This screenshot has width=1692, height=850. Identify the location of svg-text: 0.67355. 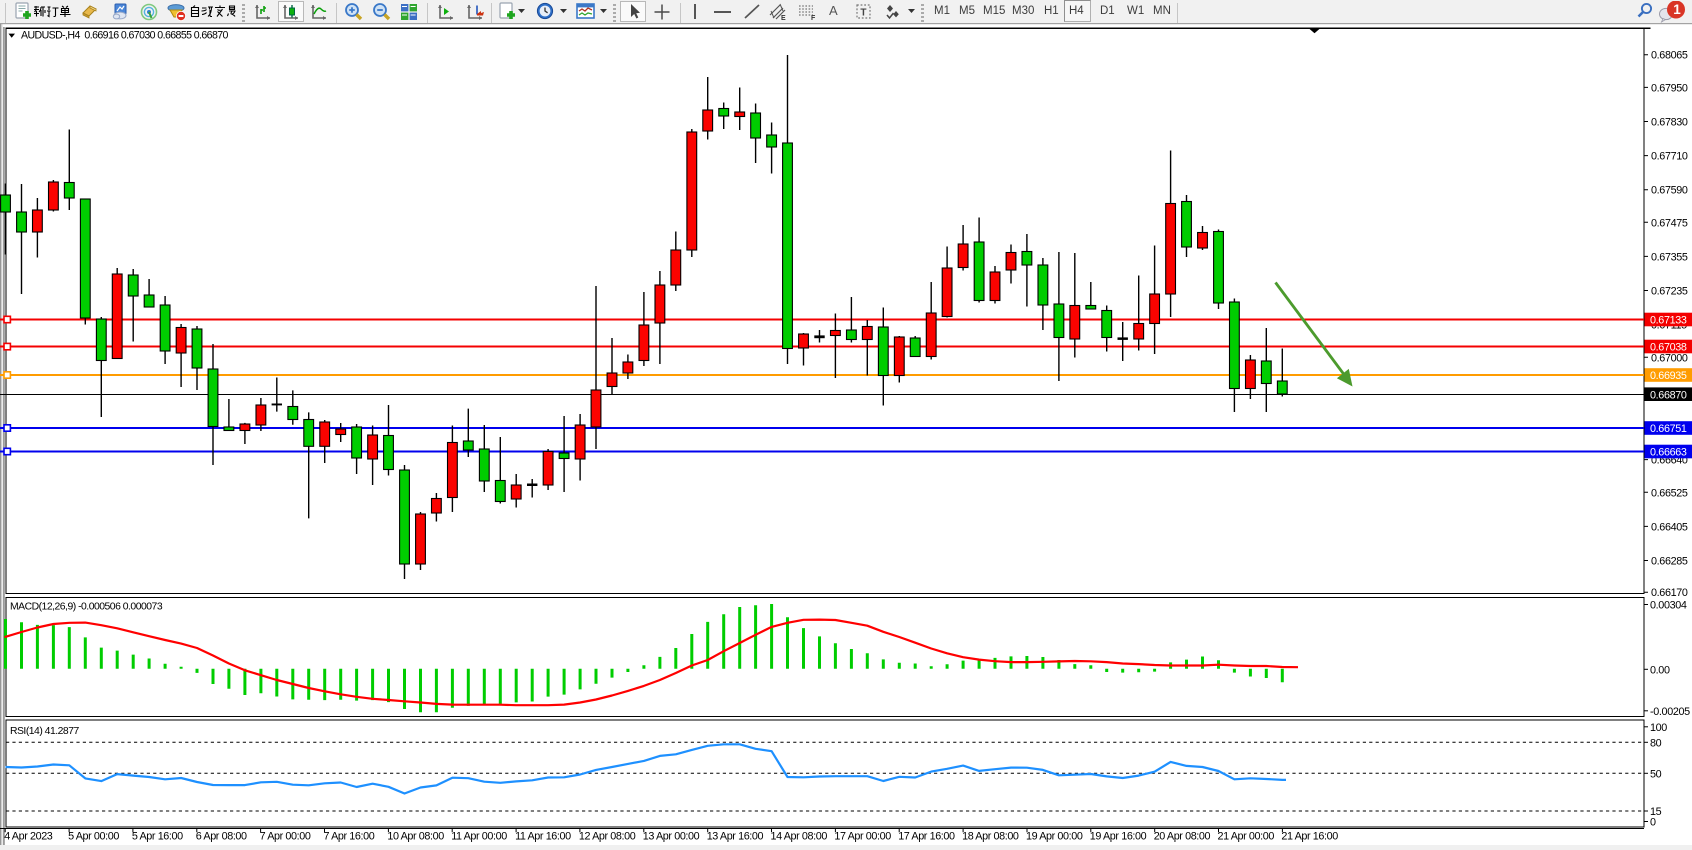
(1669, 257).